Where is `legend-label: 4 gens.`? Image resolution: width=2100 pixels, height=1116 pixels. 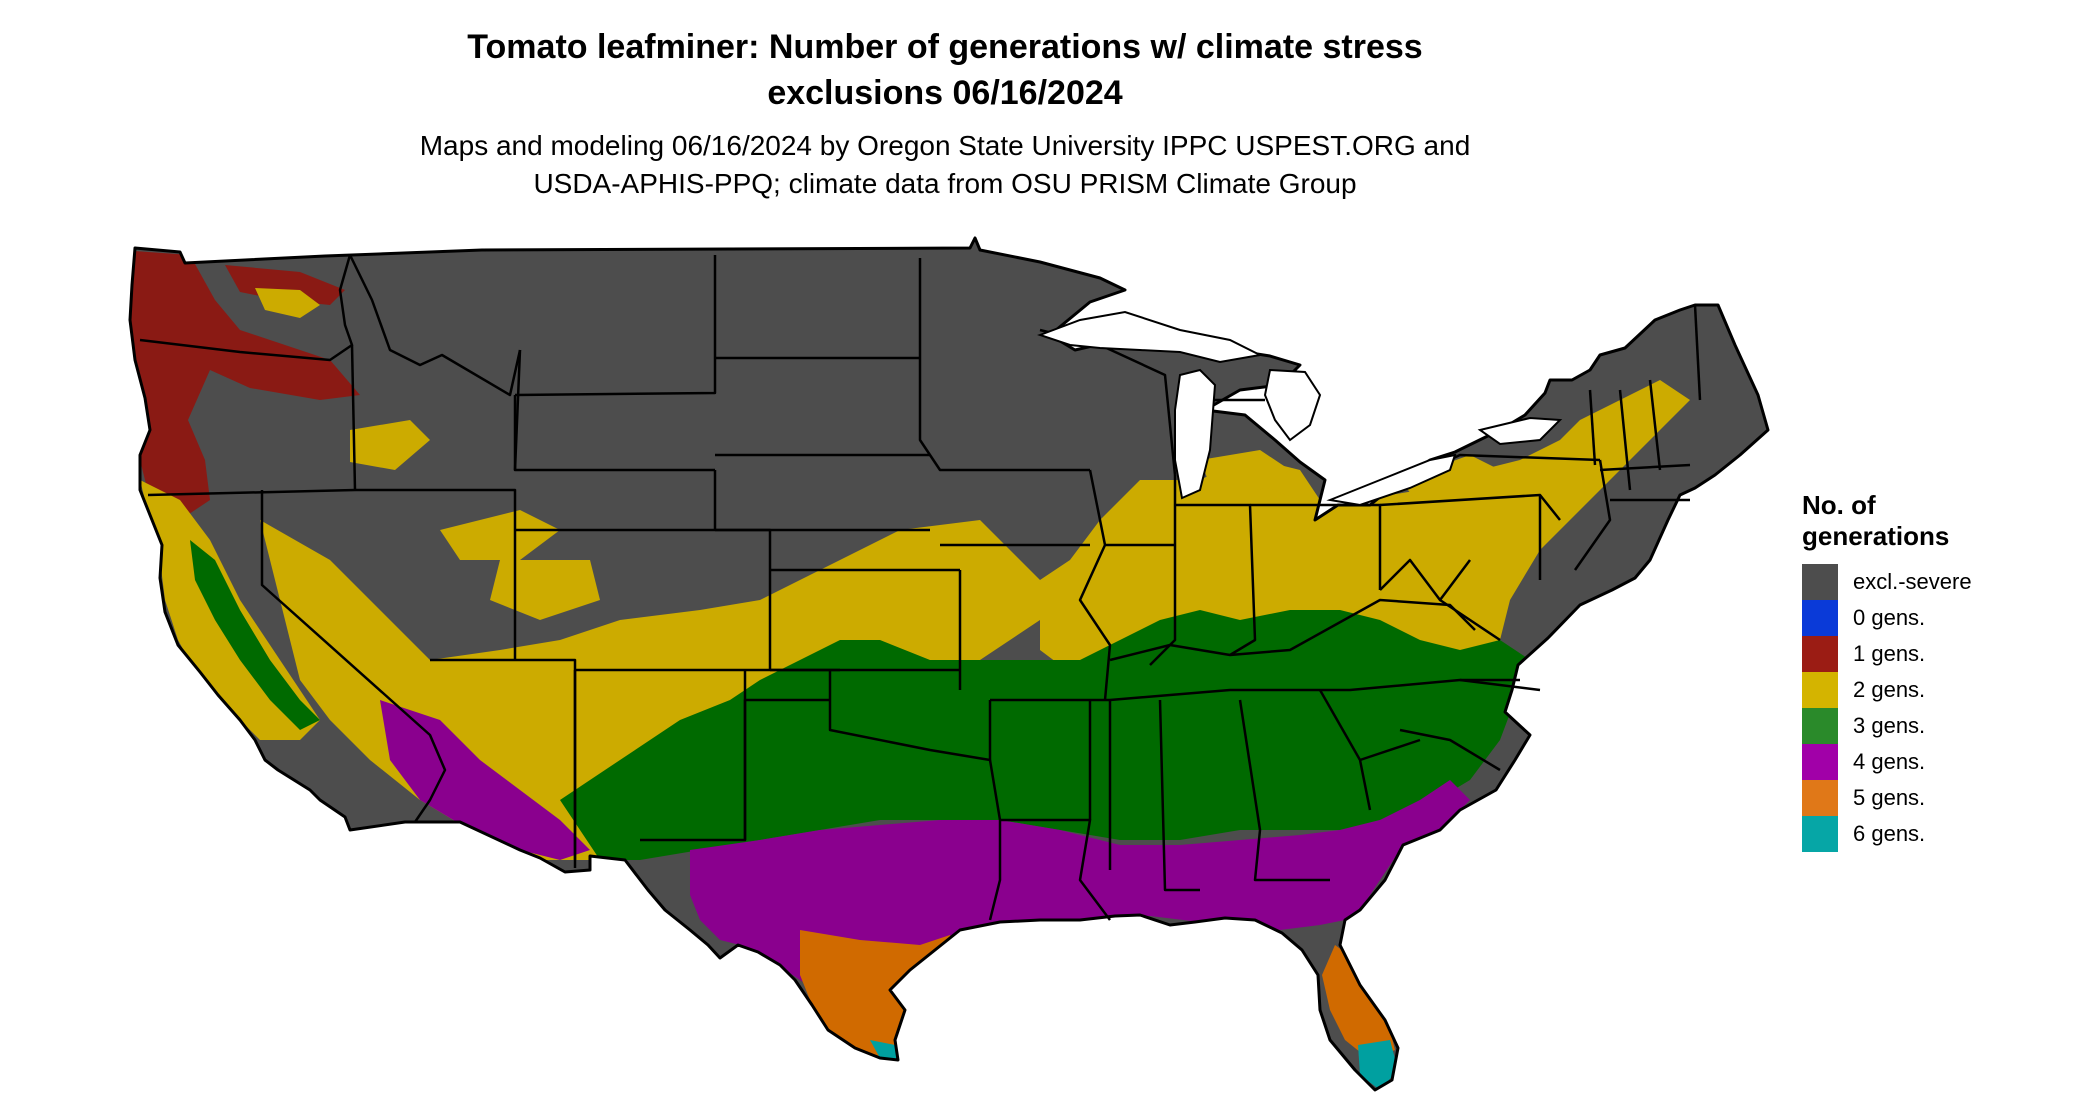 legend-label: 4 gens. is located at coordinates (1889, 761).